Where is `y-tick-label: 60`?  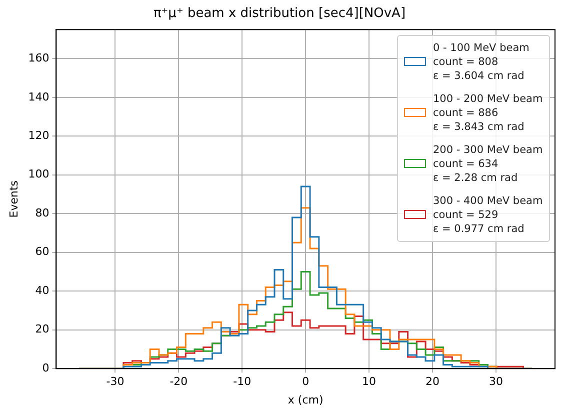 y-tick-label: 60 is located at coordinates (42, 251).